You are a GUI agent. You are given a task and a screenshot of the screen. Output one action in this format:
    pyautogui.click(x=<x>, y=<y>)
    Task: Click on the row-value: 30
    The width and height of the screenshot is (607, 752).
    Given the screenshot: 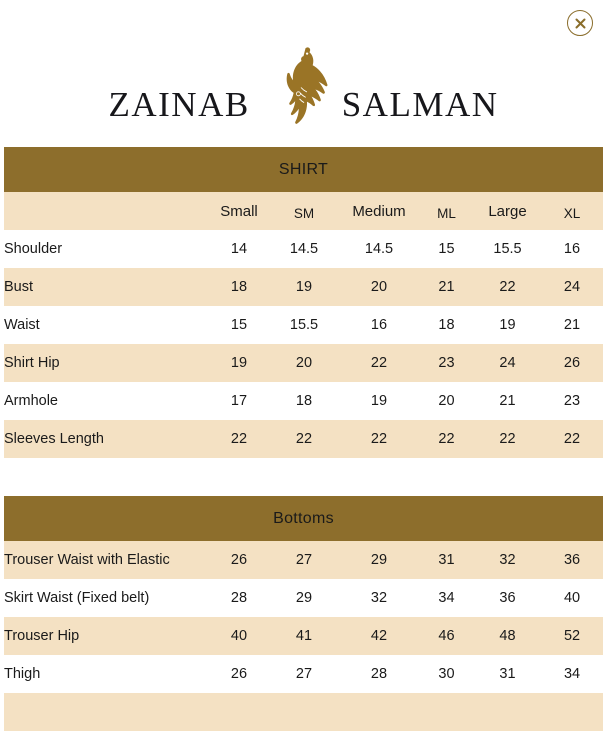 What is the action you would take?
    pyautogui.click(x=446, y=674)
    